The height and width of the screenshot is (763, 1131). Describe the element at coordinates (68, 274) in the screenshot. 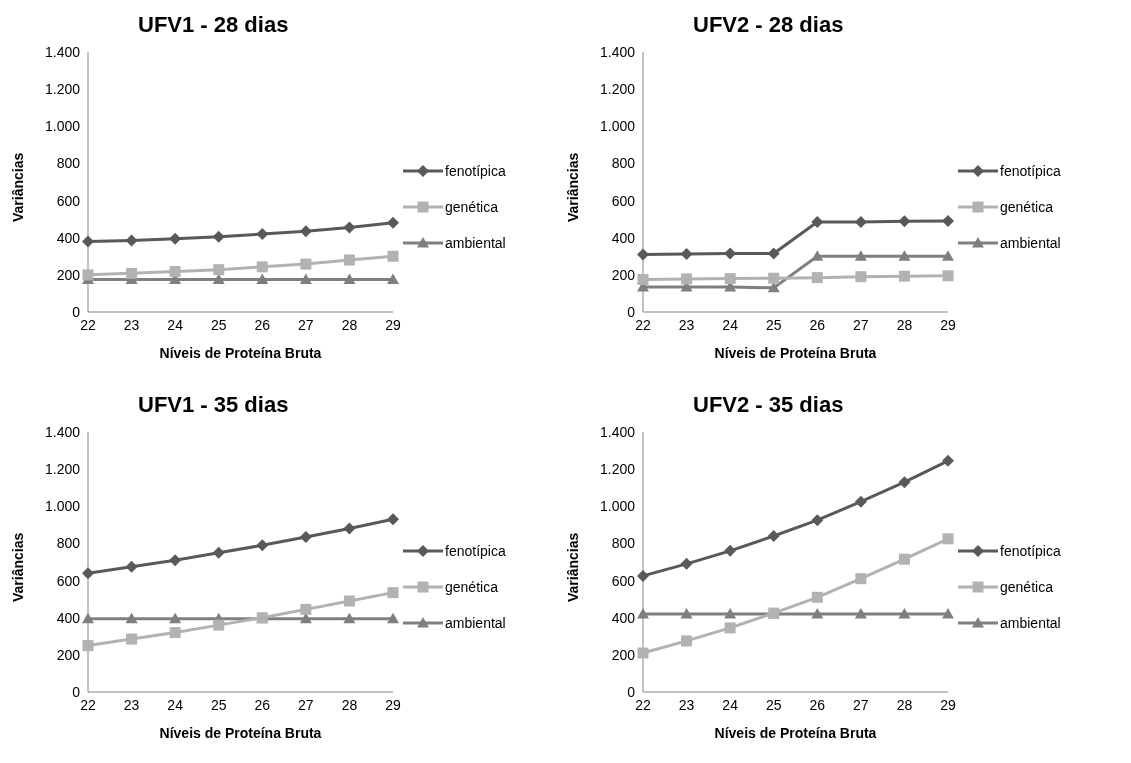

I see `y-tick-label: 200` at that location.